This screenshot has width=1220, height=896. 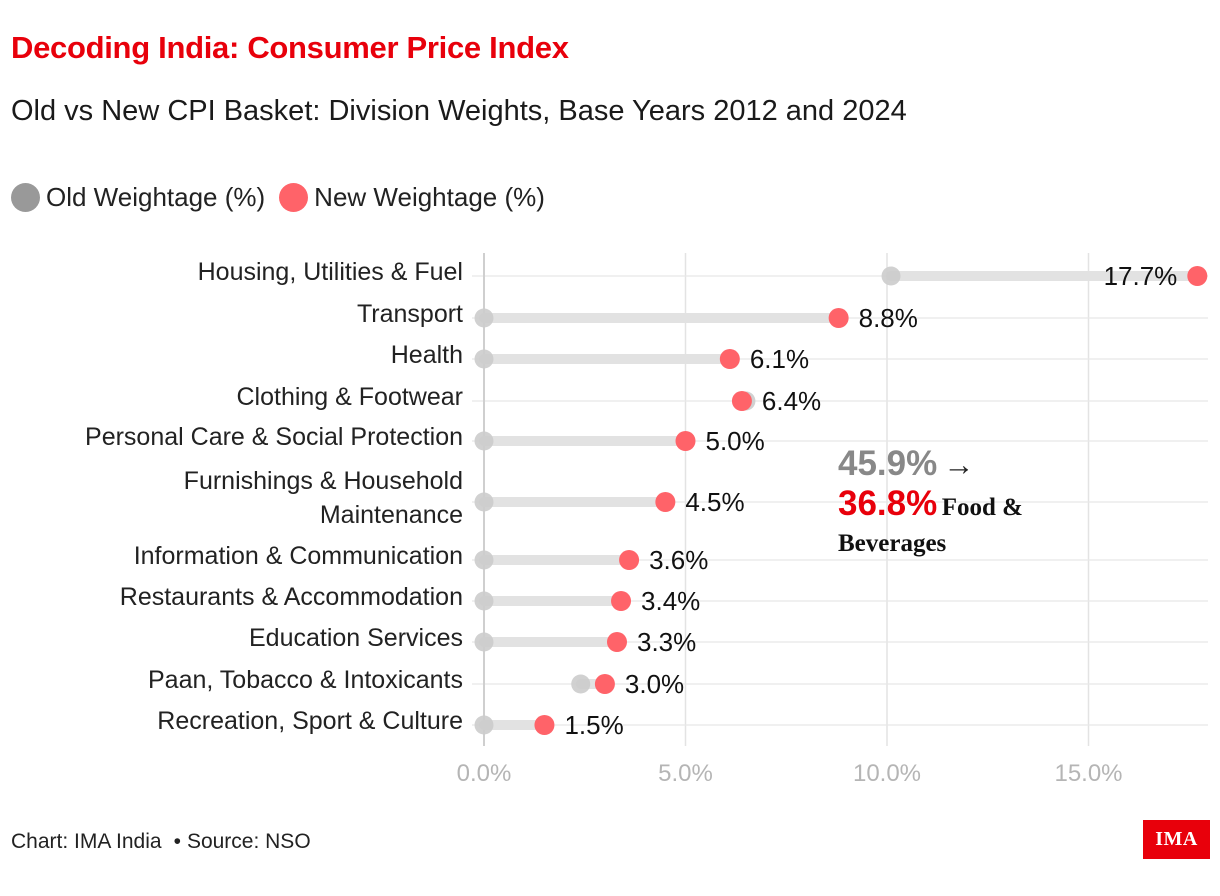 I want to click on data-label: 5.0%, so click(x=735, y=441).